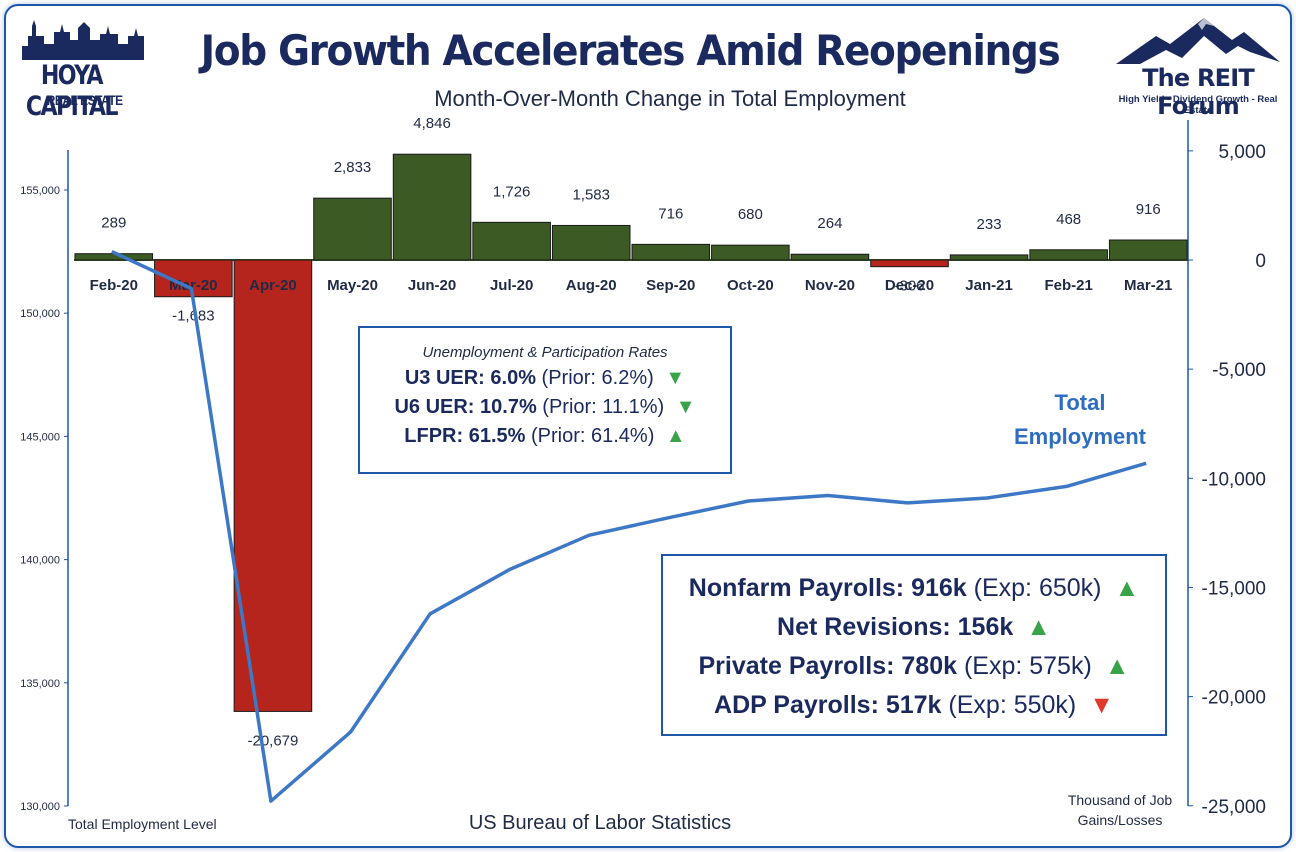 Image resolution: width=1296 pixels, height=852 pixels. I want to click on bar-data-label: -1,683, so click(193, 316).